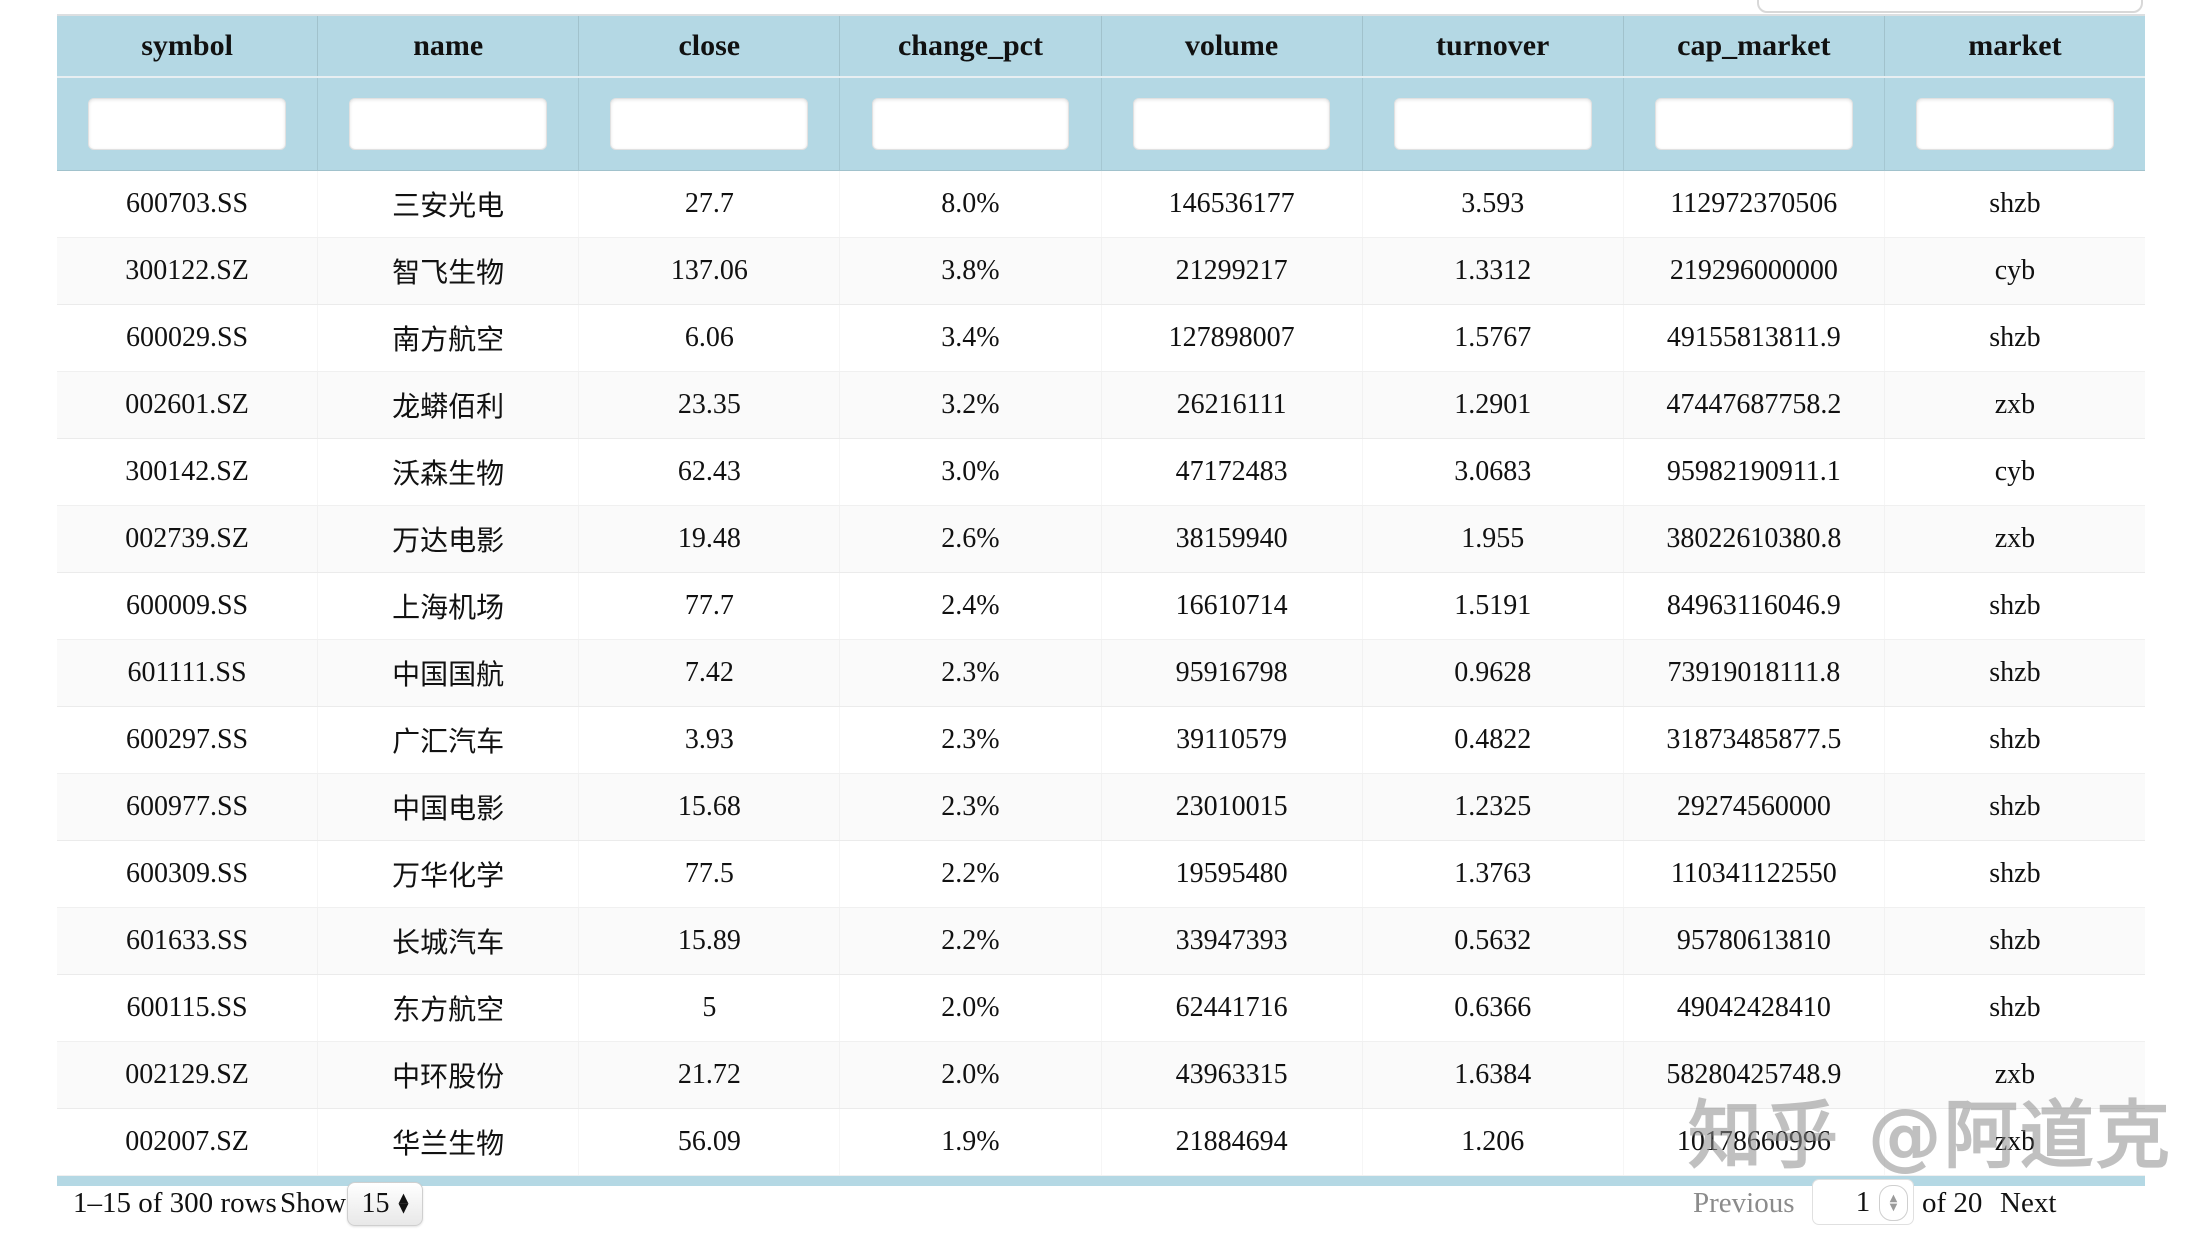 This screenshot has height=1236, width=2202. What do you see at coordinates (970, 1075) in the screenshot?
I see `cell-change_pct: 2.0%` at bounding box center [970, 1075].